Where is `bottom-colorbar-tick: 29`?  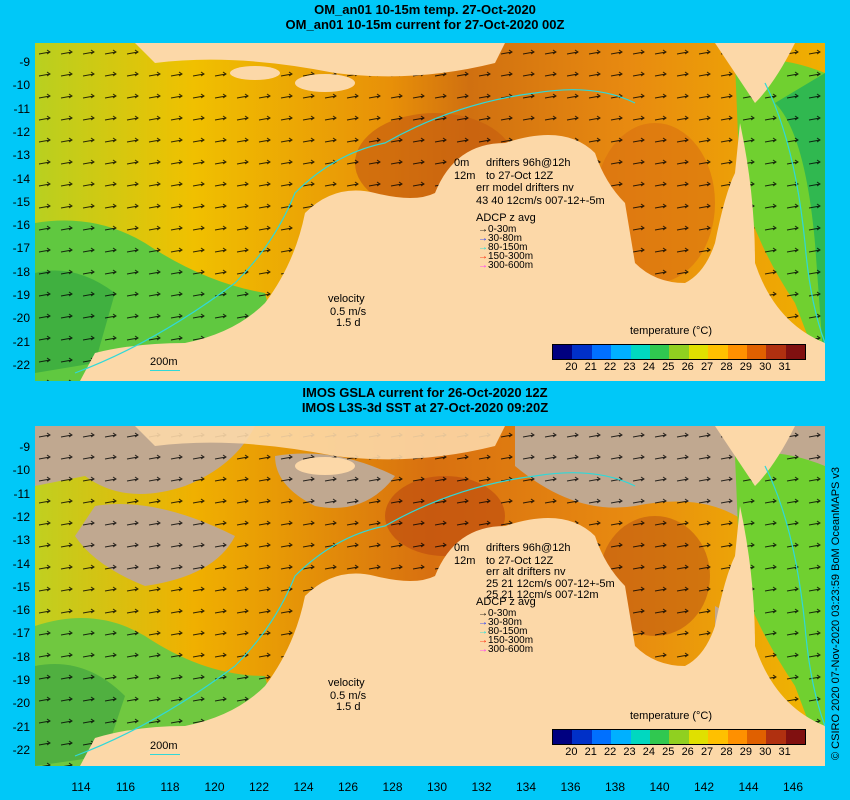
bottom-colorbar-tick: 29 is located at coordinates (745, 752).